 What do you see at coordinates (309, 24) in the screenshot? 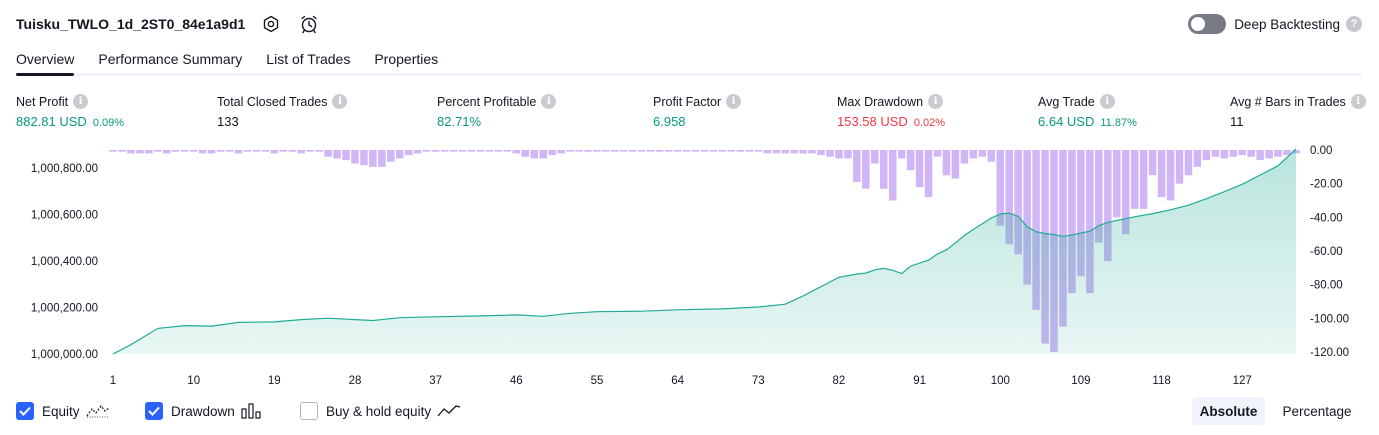
I see `alarm-clock-icon` at bounding box center [309, 24].